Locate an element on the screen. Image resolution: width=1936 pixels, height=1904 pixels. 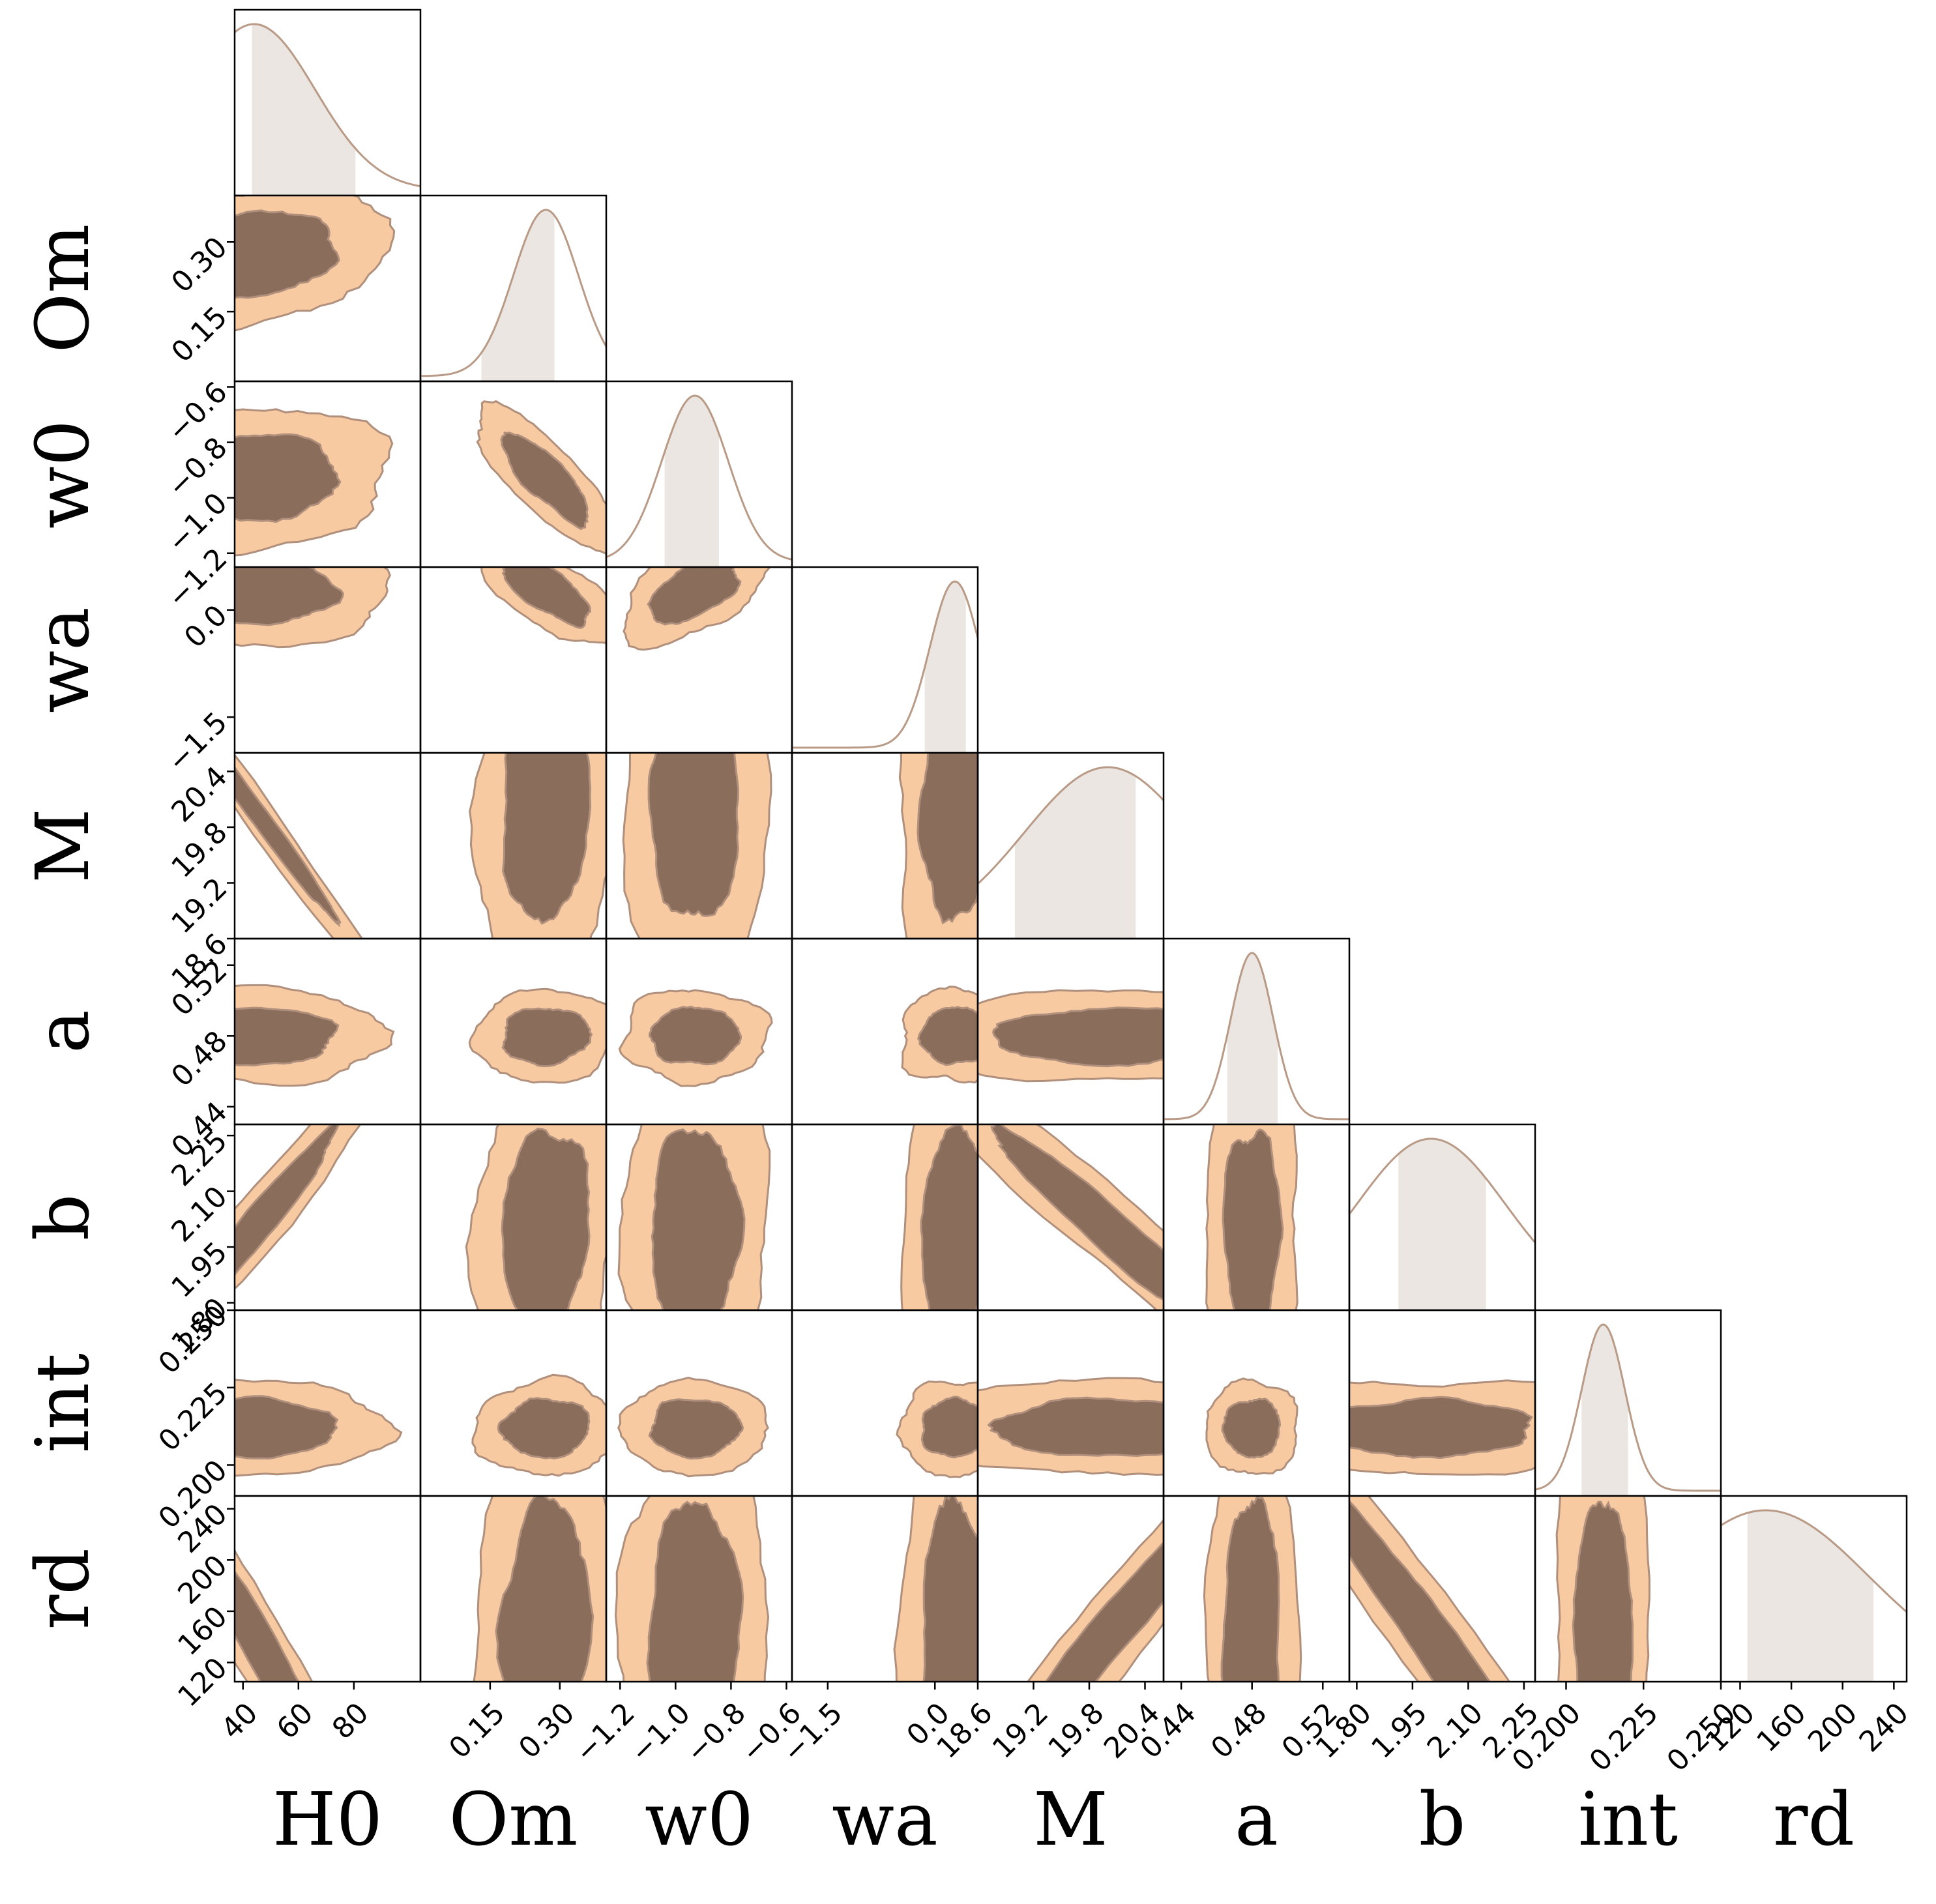
contour-68-a-w0 is located at coordinates (695, 1035).